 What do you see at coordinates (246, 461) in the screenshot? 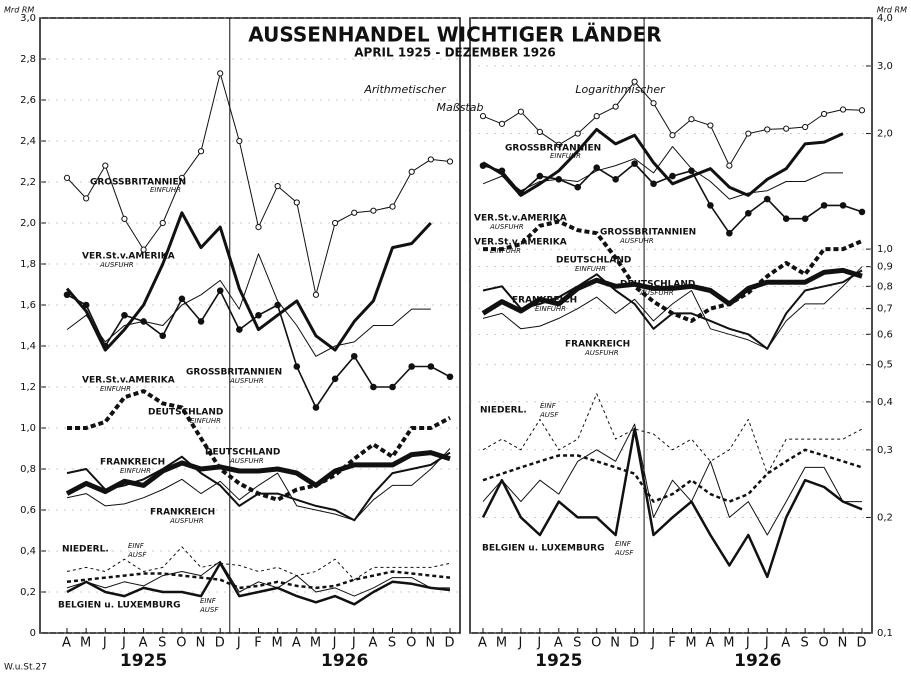
I see `series-flow: AUSFUHR` at bounding box center [246, 461].